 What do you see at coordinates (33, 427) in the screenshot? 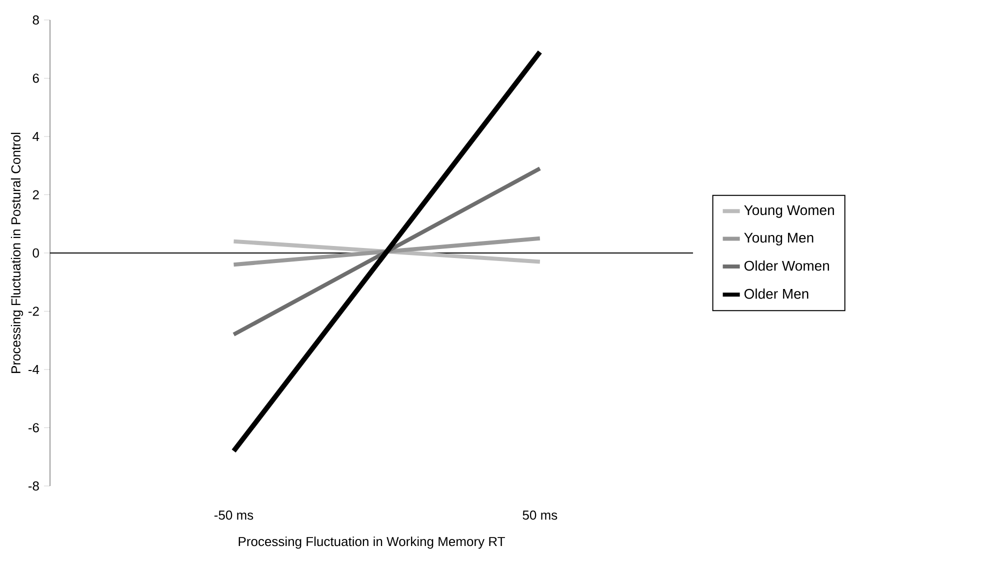
I see `y-tick-label: -6` at bounding box center [33, 427].